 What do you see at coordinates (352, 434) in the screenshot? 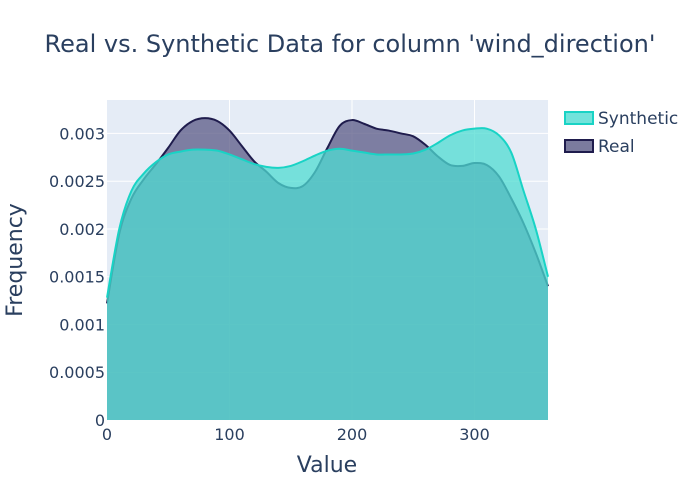
I see `x-tick-label: 200` at bounding box center [352, 434].